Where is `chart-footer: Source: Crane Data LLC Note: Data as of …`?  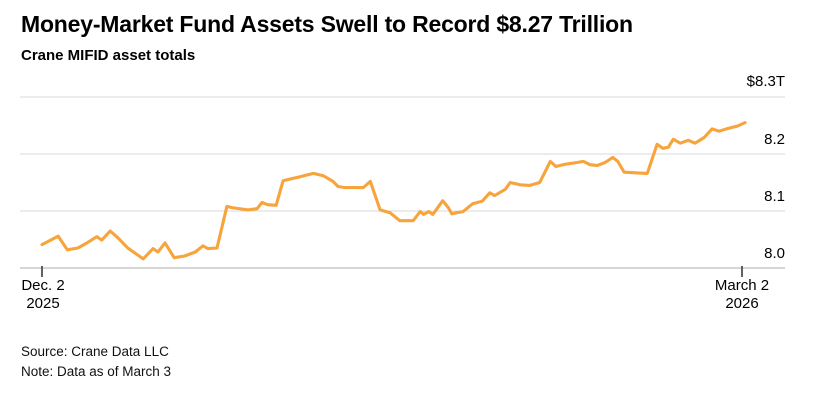
chart-footer: Source: Crane Data LLC Note: Data as of … is located at coordinates (96, 362).